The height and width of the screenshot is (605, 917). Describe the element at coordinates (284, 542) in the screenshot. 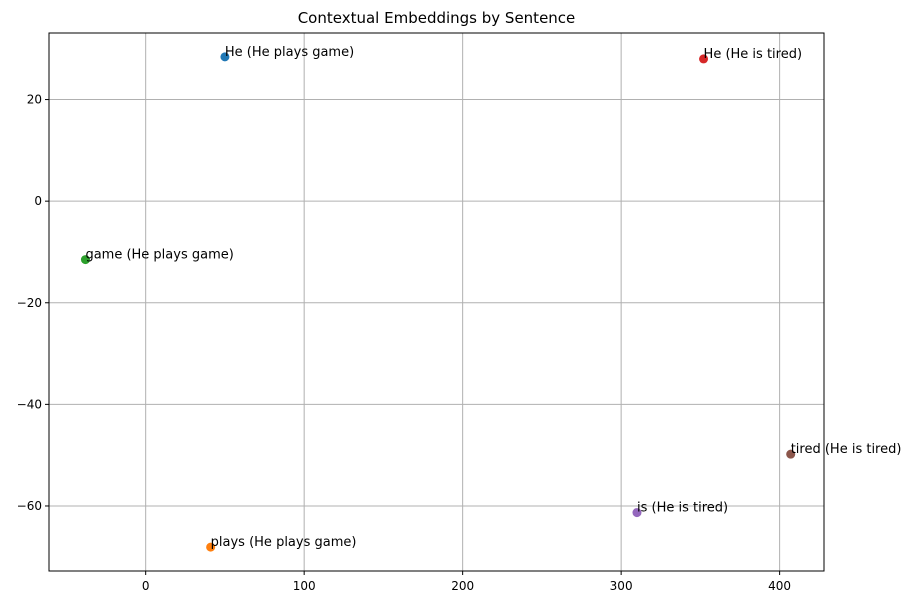

I see `data-point-label: plays (He plays game)` at that location.